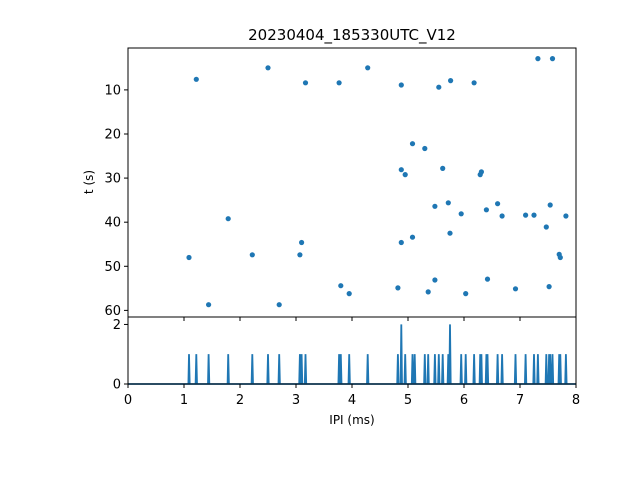 The image size is (640, 480). Describe the element at coordinates (296, 400) in the screenshot. I see `x-tick-label: 3` at that location.